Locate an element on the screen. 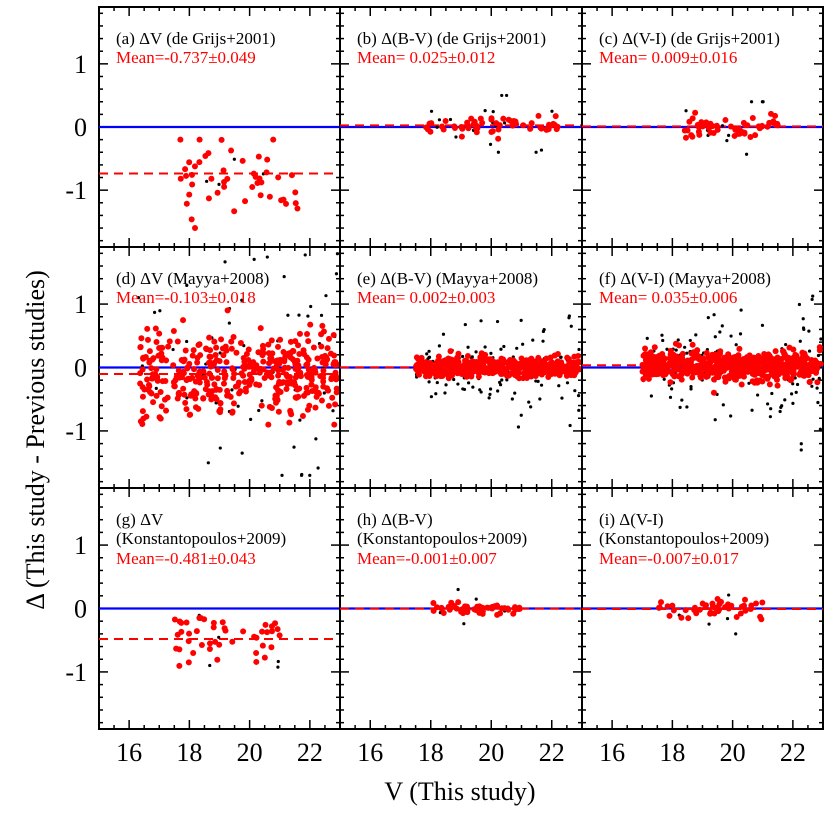 The width and height of the screenshot is (830, 830). panel-label: (g) ΔV is located at coordinates (140, 519).